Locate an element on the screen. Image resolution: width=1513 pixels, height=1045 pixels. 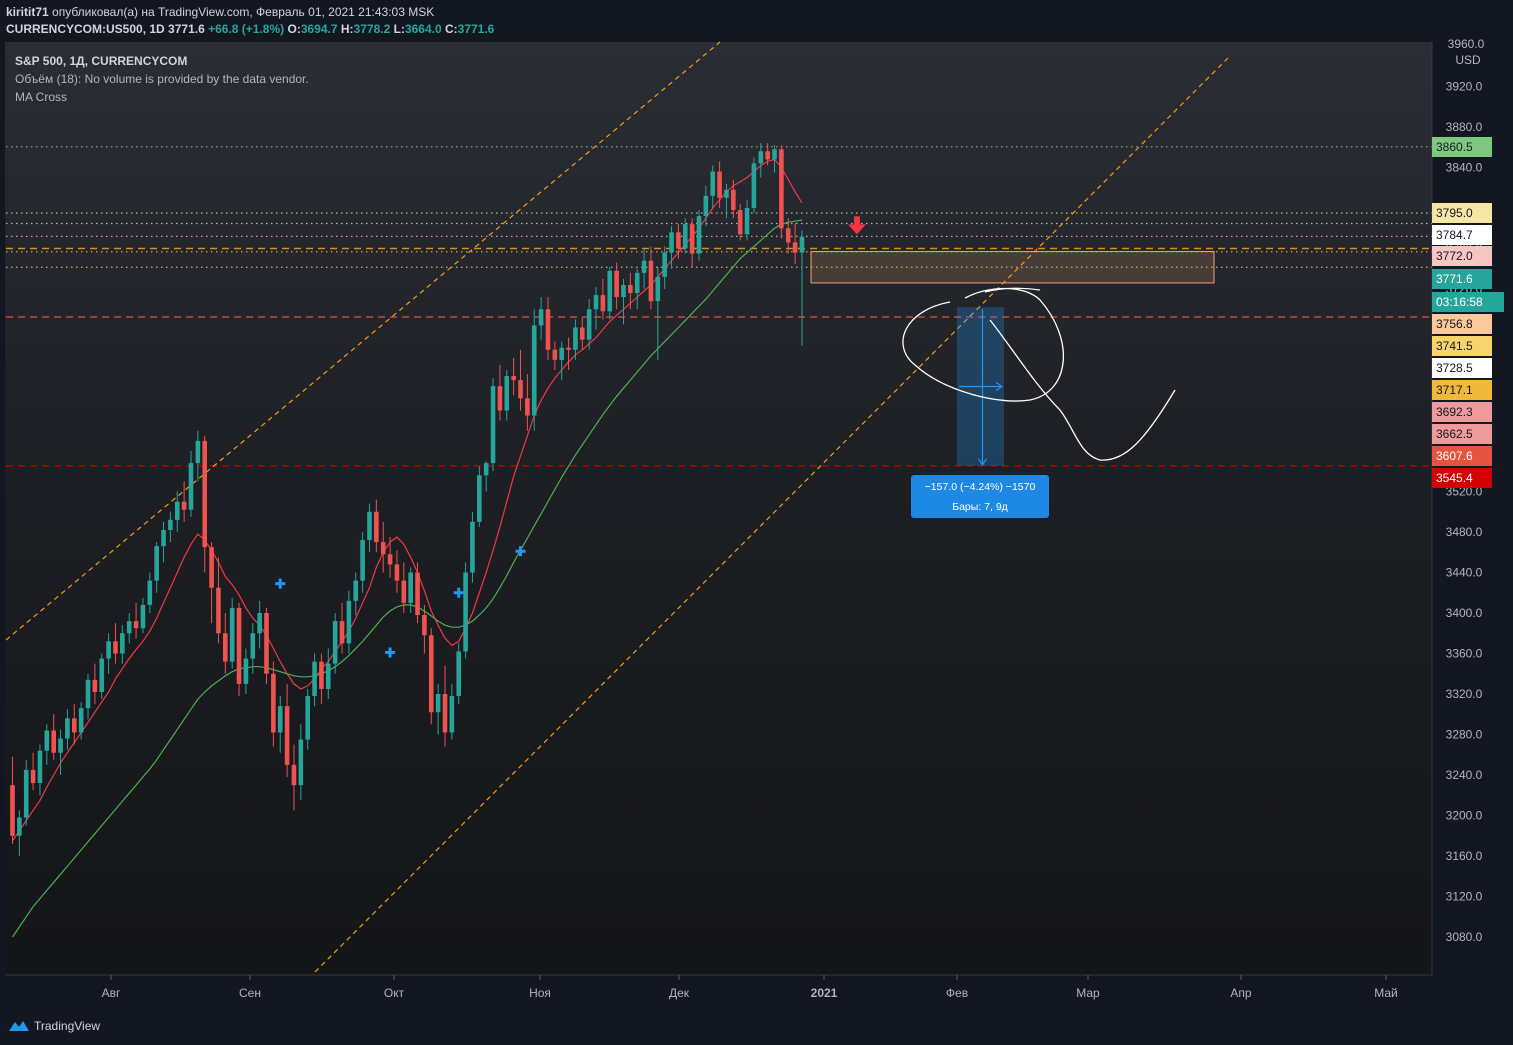
tradingview-brand: TradingView is located at coordinates (54, 1026).